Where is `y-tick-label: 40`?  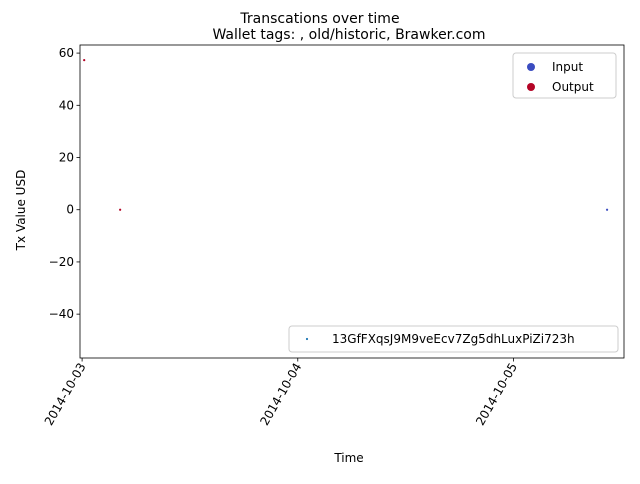 y-tick-label: 40 is located at coordinates (66, 105).